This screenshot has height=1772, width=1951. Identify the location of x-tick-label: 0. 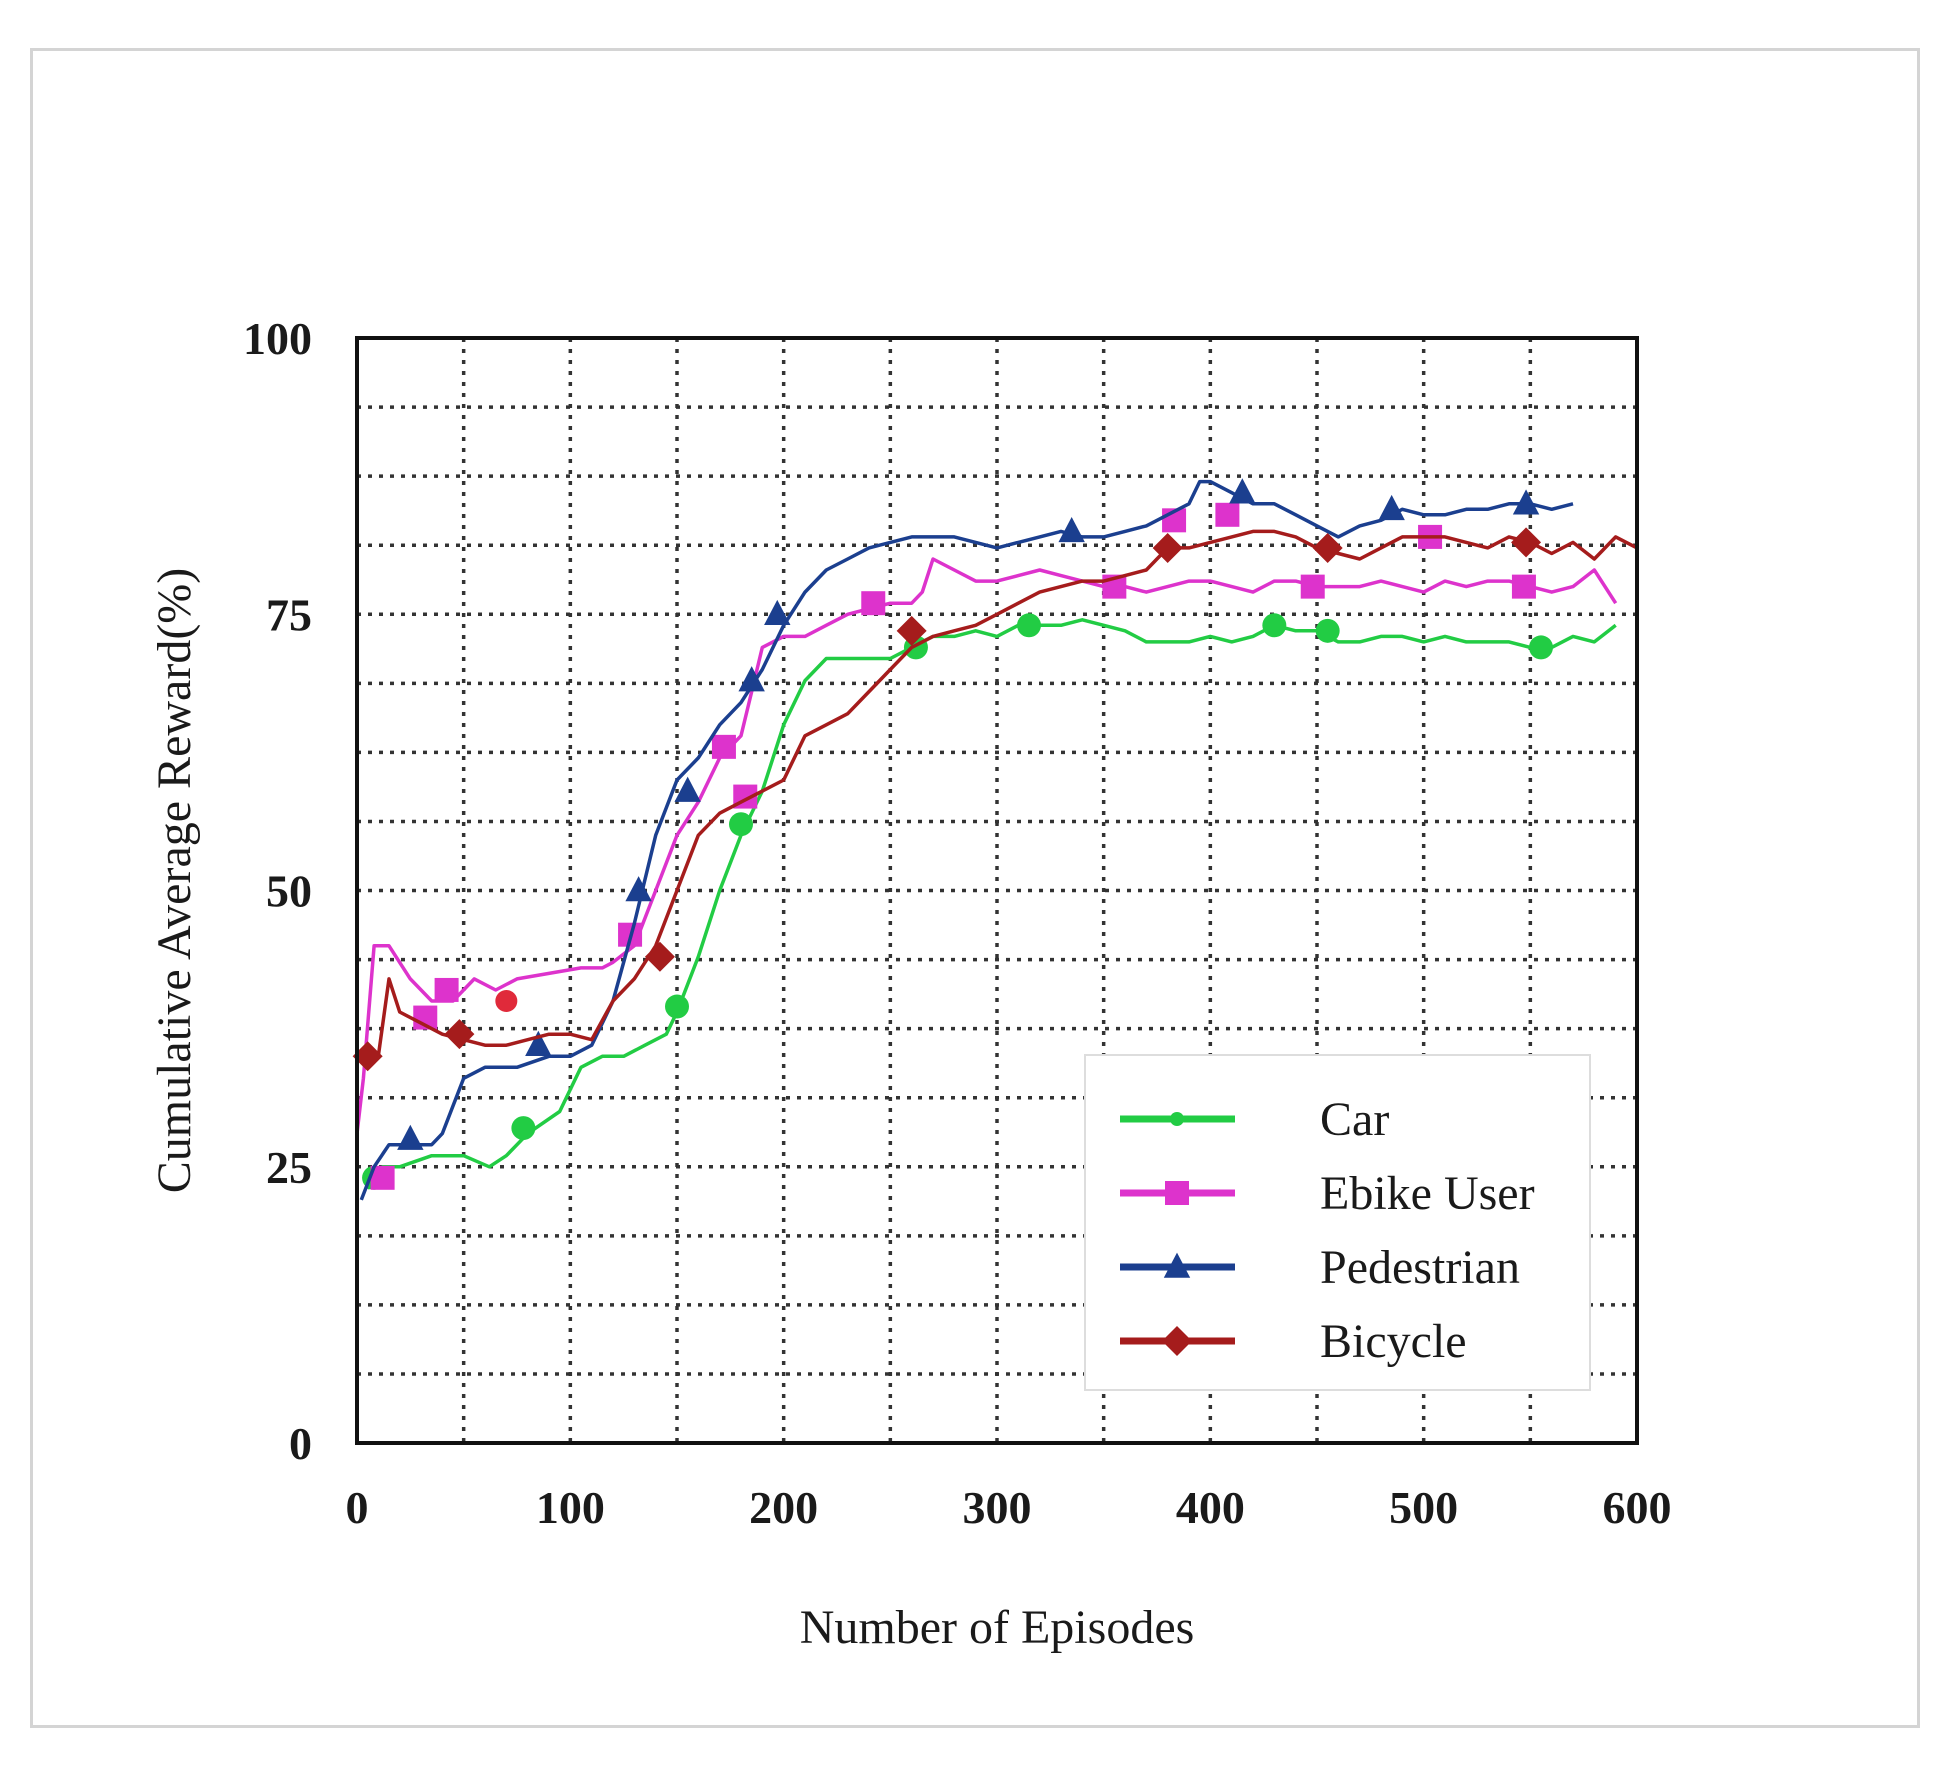
(357, 1507).